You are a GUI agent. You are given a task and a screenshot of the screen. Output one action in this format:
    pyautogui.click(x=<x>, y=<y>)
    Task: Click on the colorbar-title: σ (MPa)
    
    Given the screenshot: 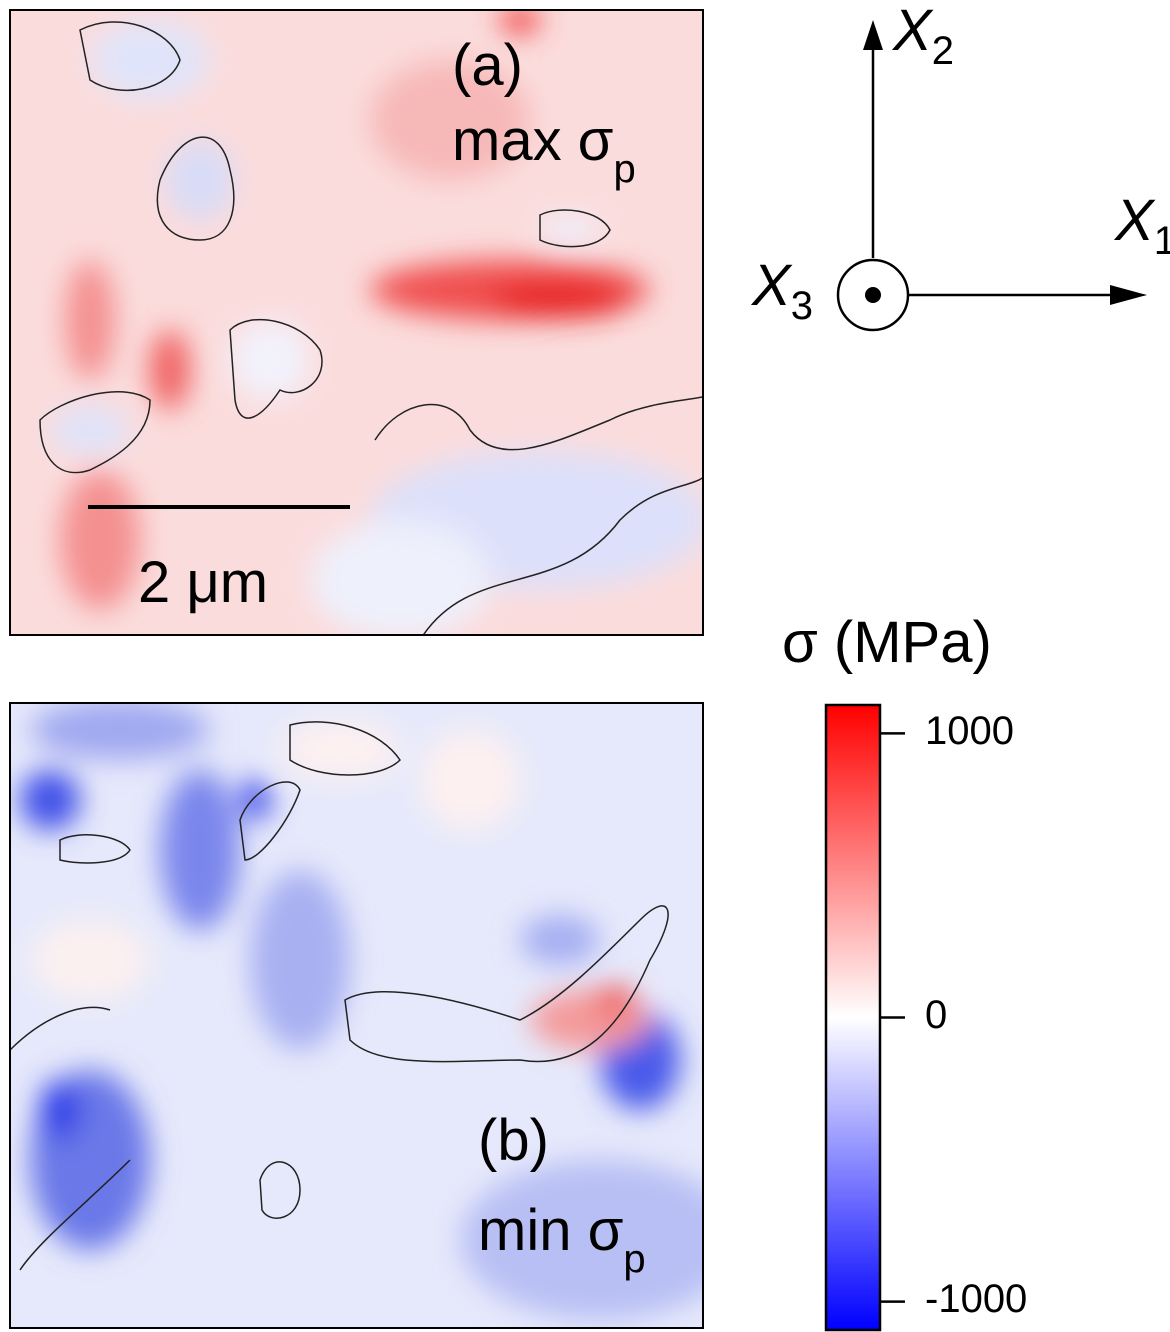 What is the action you would take?
    pyautogui.click(x=887, y=642)
    